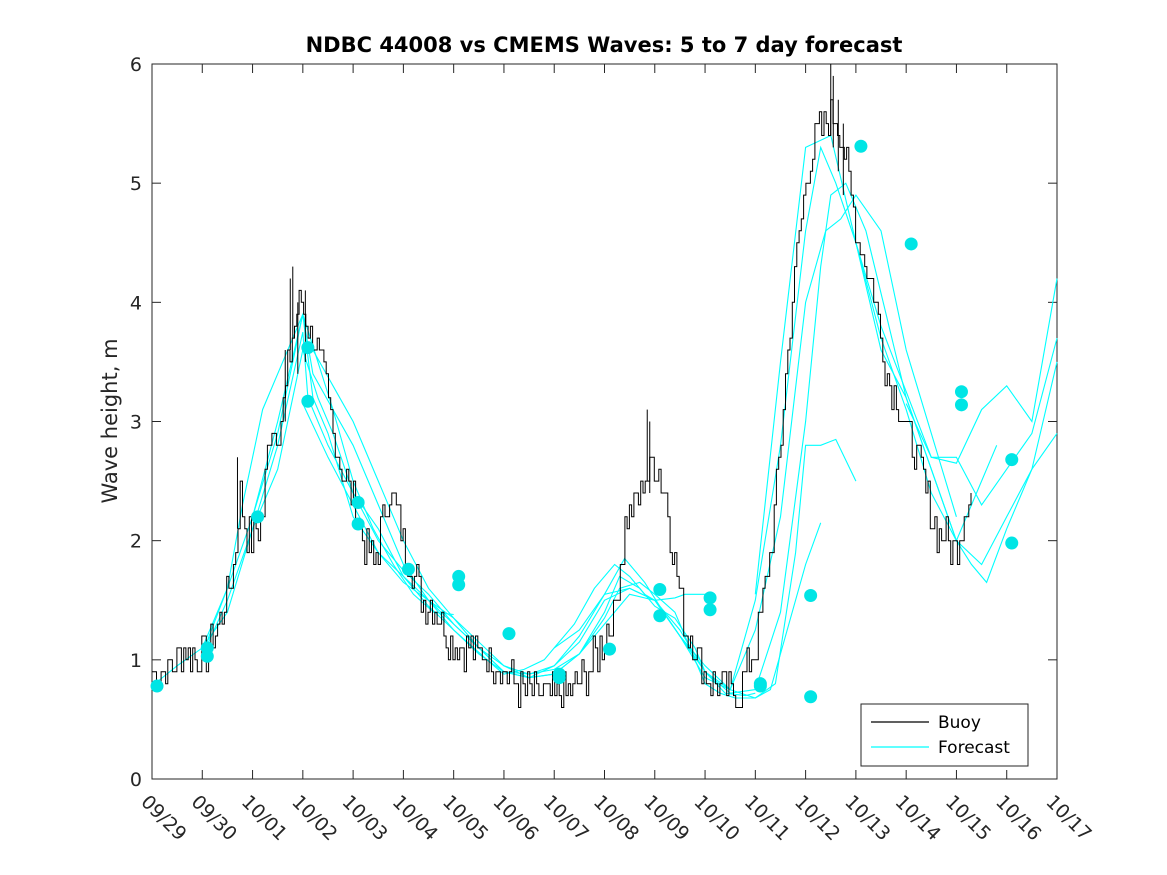 The width and height of the screenshot is (1167, 875). What do you see at coordinates (515, 818) in the screenshot?
I see `x-tick-label: 10/06` at bounding box center [515, 818].